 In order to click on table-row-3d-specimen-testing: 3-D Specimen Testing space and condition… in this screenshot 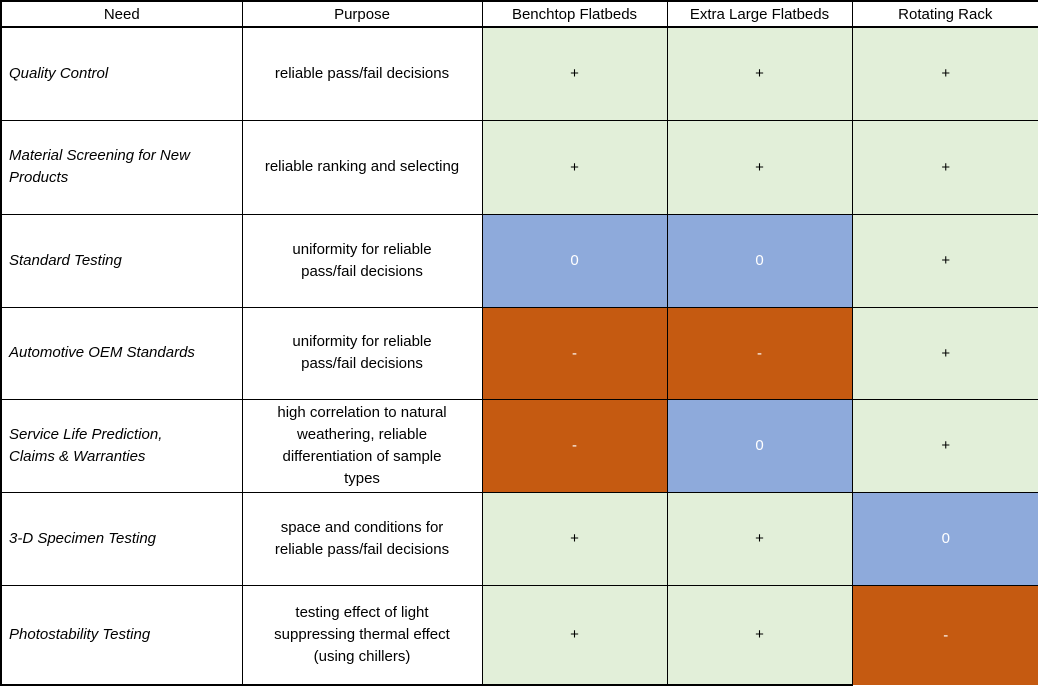, I will do `click(519, 538)`.